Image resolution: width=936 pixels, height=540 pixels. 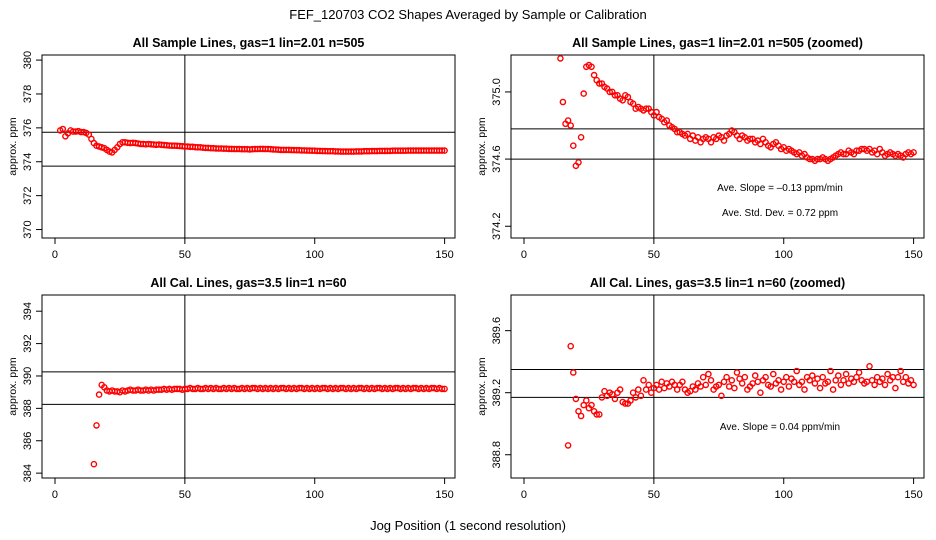 I want to click on y-tick-label: 372, so click(x=28, y=195).